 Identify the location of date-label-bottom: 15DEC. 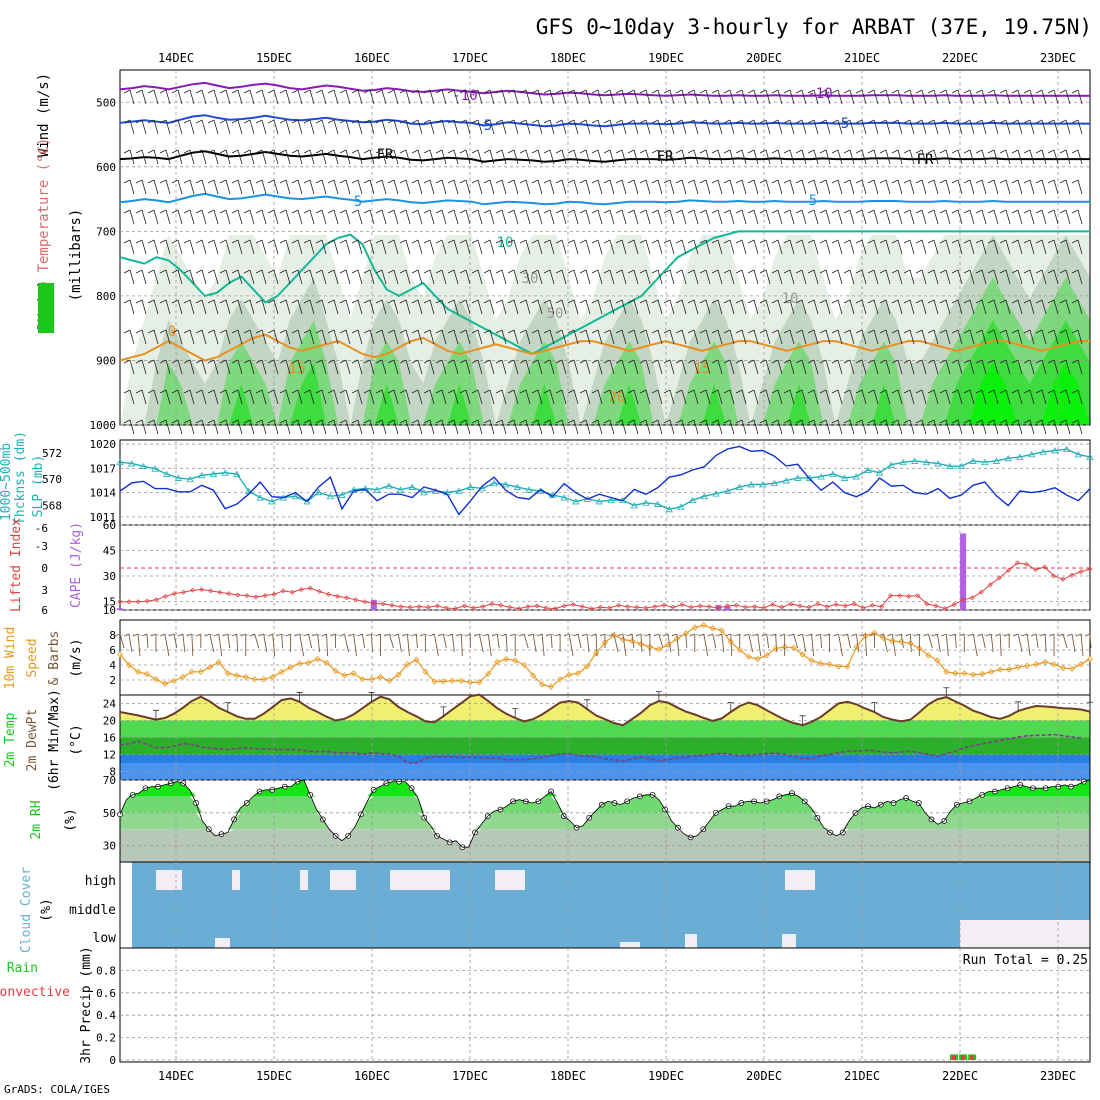
(274, 1076).